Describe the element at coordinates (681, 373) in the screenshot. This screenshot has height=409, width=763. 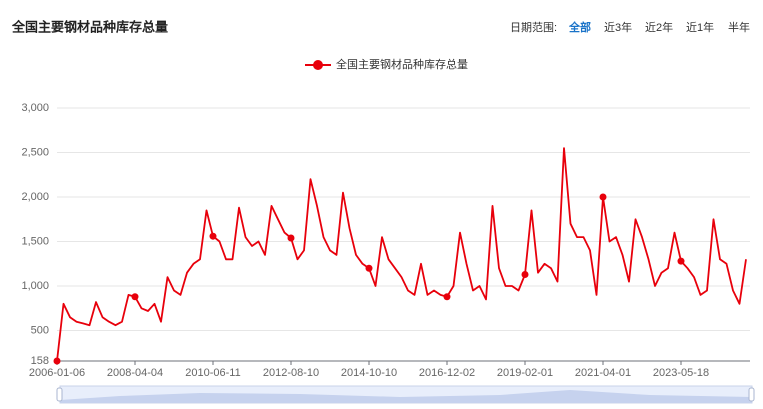
I see `x-tick-label: 2023-05-18` at that location.